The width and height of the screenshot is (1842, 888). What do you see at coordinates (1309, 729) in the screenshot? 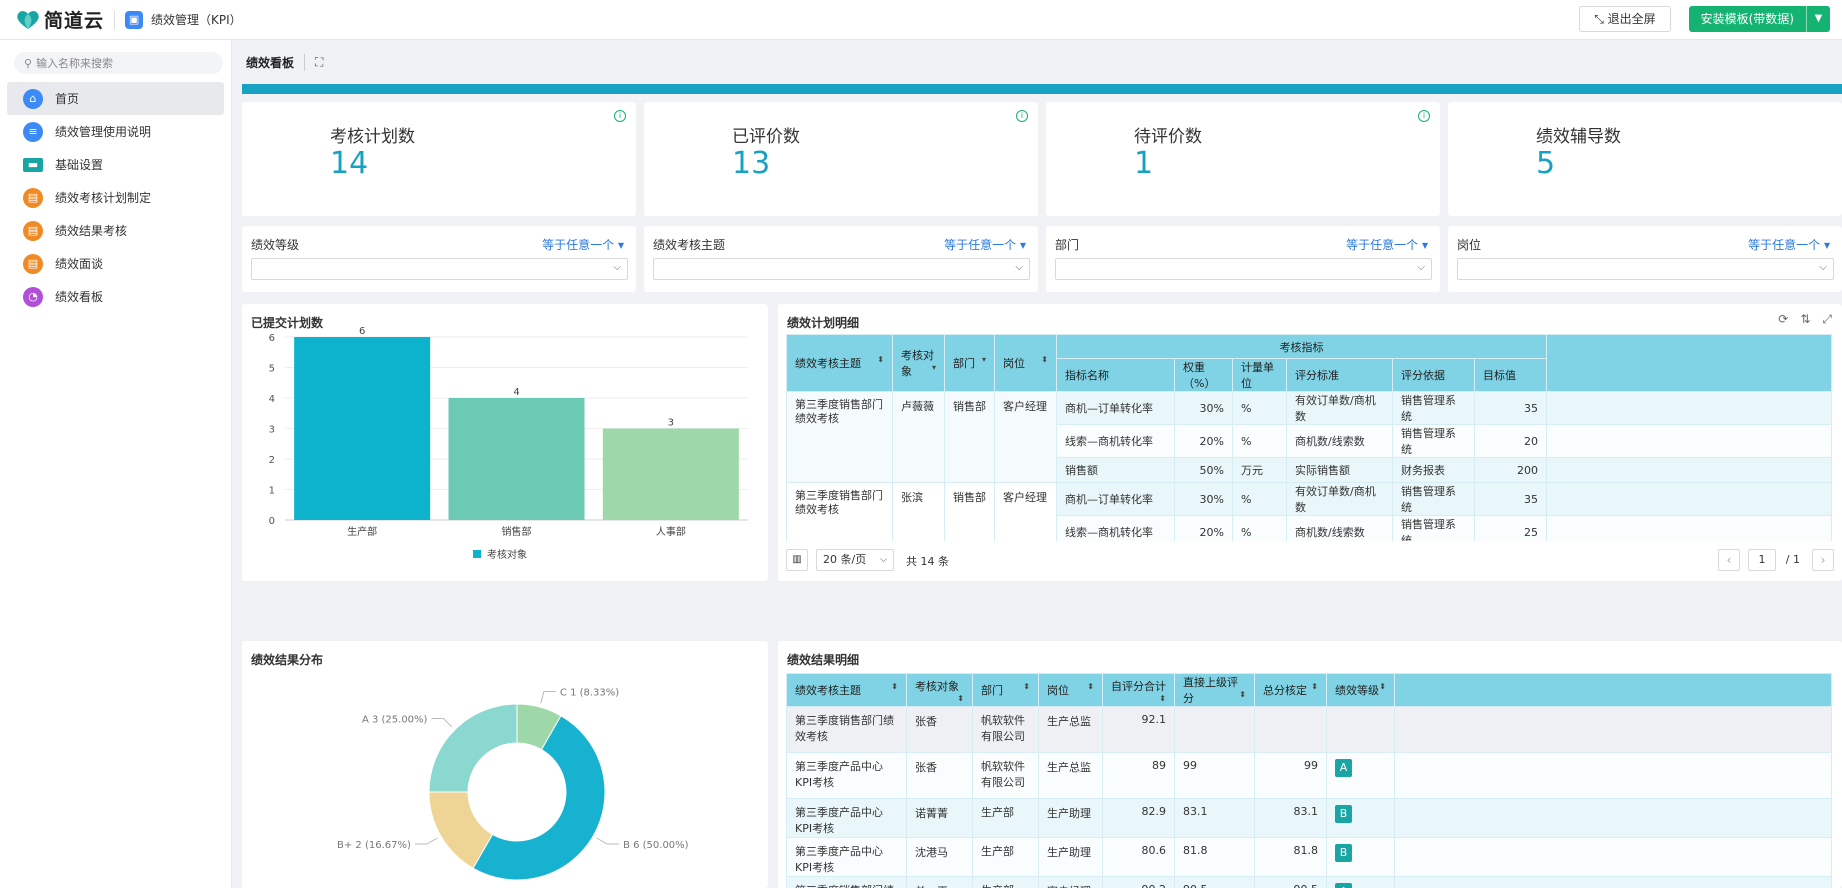
I see `table-row: 第三季度销售部门绩效考核 张香 帆软软件有限公司 生产总监 92.1` at bounding box center [1309, 729].